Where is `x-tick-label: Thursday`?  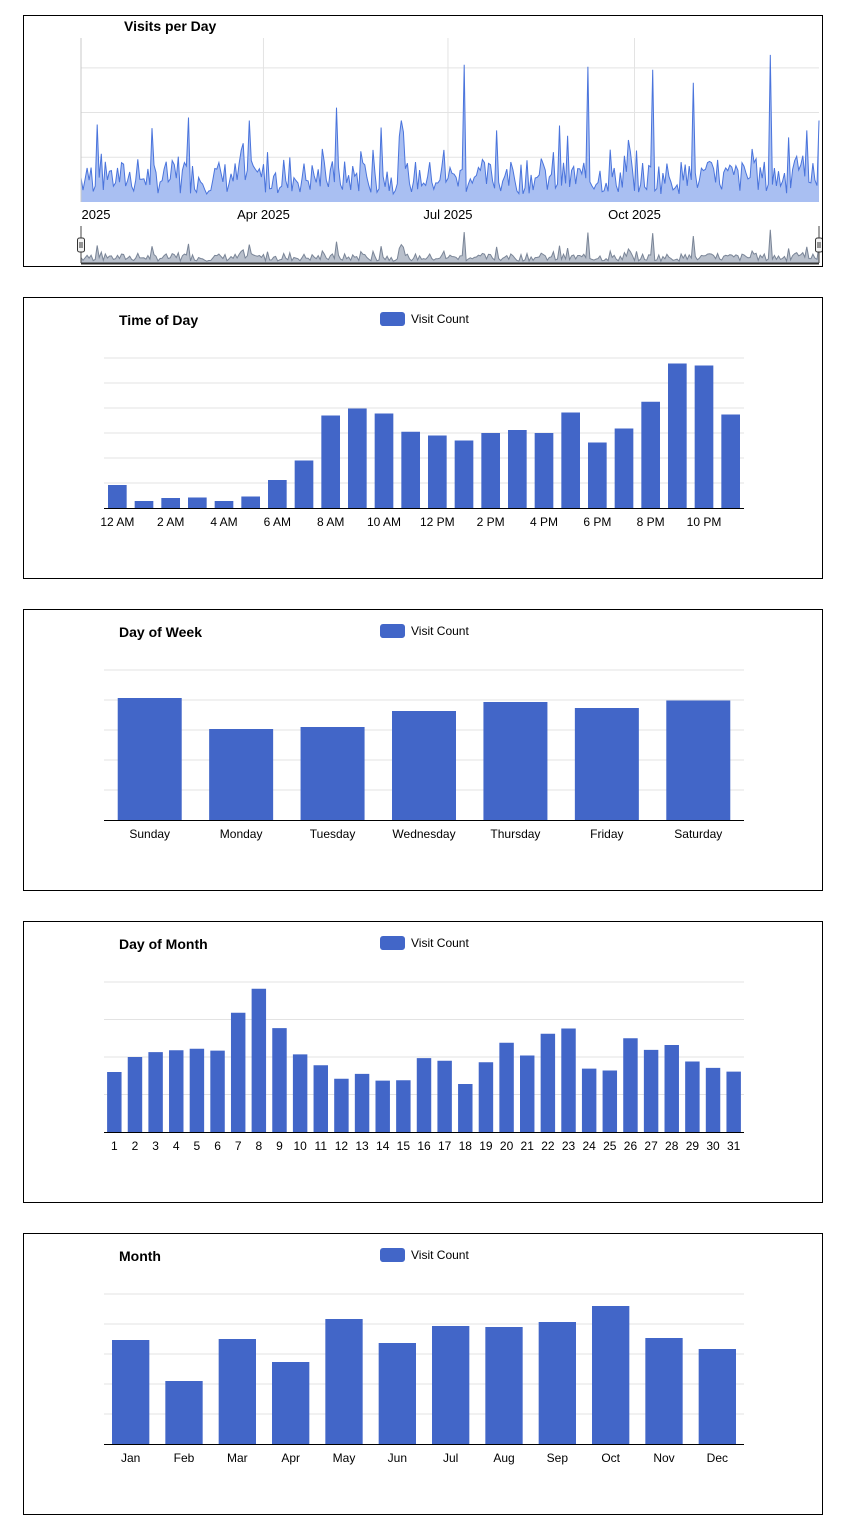
x-tick-label: Thursday is located at coordinates (515, 834).